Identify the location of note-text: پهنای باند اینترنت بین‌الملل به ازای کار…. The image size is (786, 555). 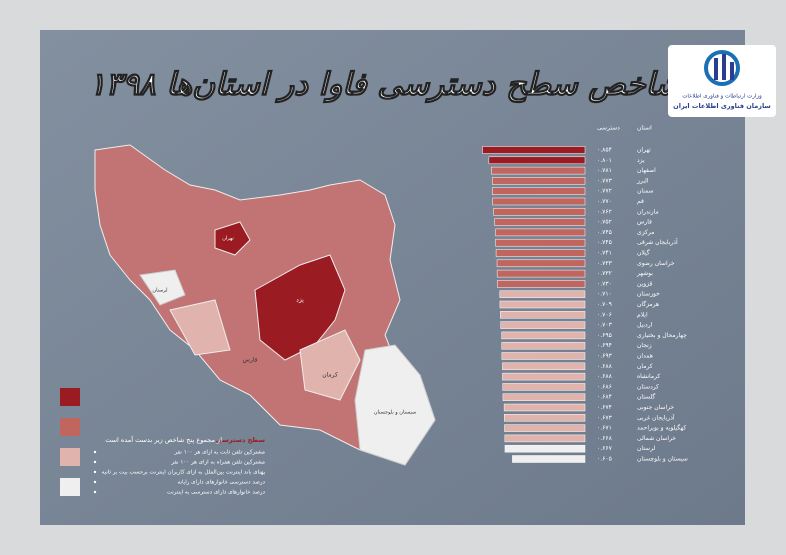
(184, 472).